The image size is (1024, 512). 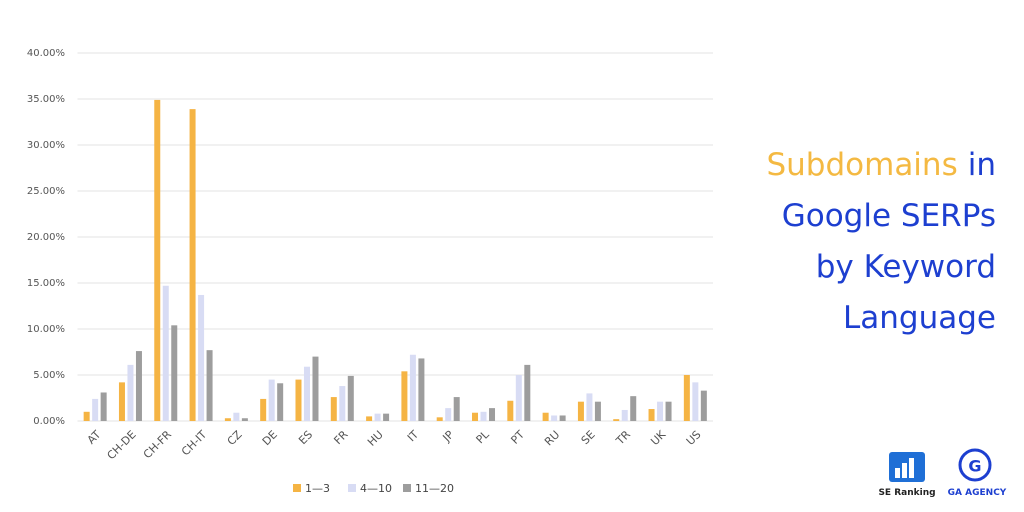 I want to click on title-part: in, so click(x=981, y=165).